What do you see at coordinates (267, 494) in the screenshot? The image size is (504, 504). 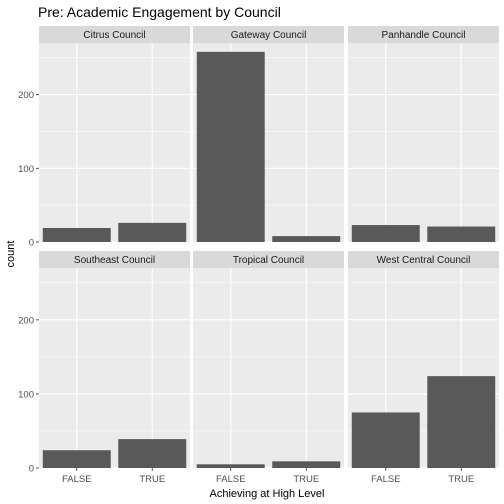 I see `x-axis-title: Achieving at High Level` at bounding box center [267, 494].